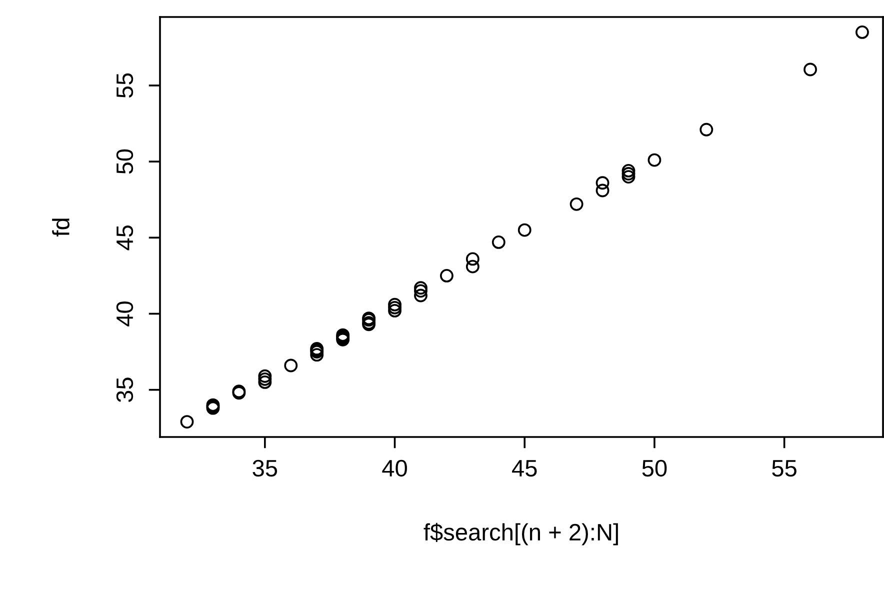 The image size is (884, 594). What do you see at coordinates (524, 468) in the screenshot?
I see `x-tick-label: 45` at bounding box center [524, 468].